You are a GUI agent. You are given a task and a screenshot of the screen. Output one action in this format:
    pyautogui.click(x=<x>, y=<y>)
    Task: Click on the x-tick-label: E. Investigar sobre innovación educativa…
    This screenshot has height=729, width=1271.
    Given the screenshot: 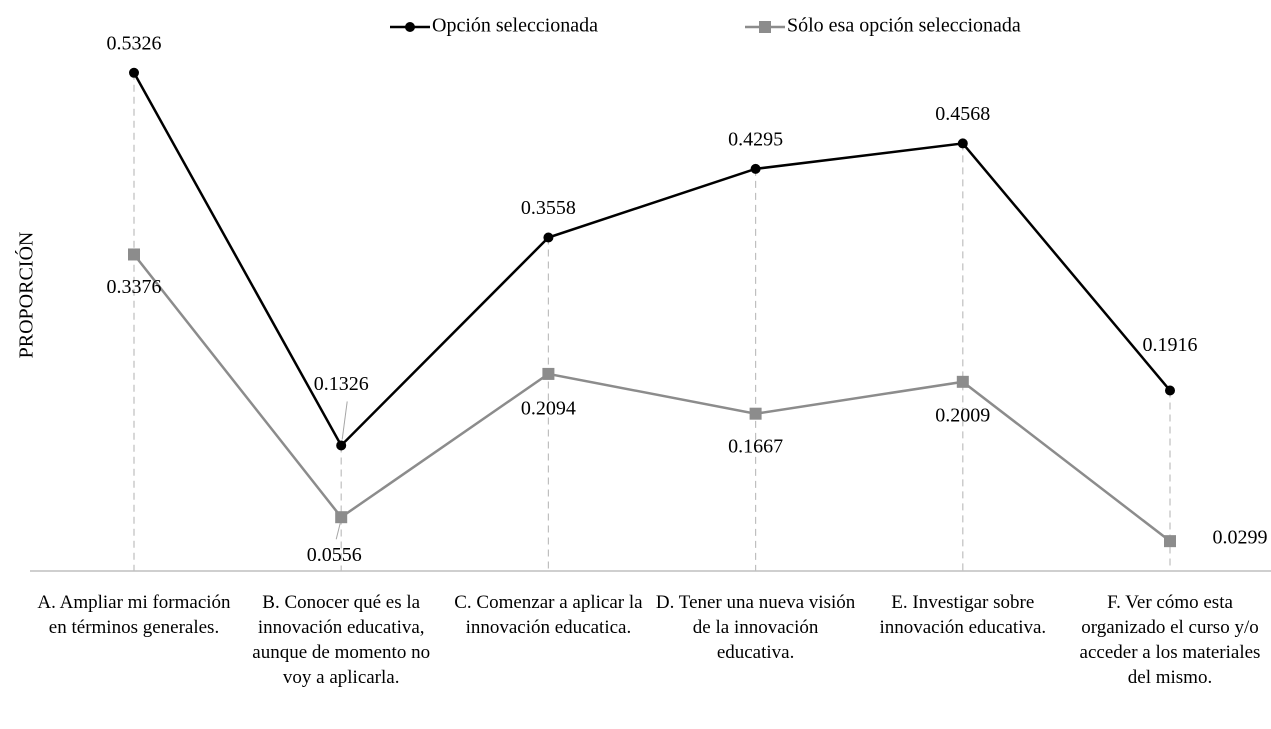 What is the action you would take?
    pyautogui.click(x=963, y=615)
    